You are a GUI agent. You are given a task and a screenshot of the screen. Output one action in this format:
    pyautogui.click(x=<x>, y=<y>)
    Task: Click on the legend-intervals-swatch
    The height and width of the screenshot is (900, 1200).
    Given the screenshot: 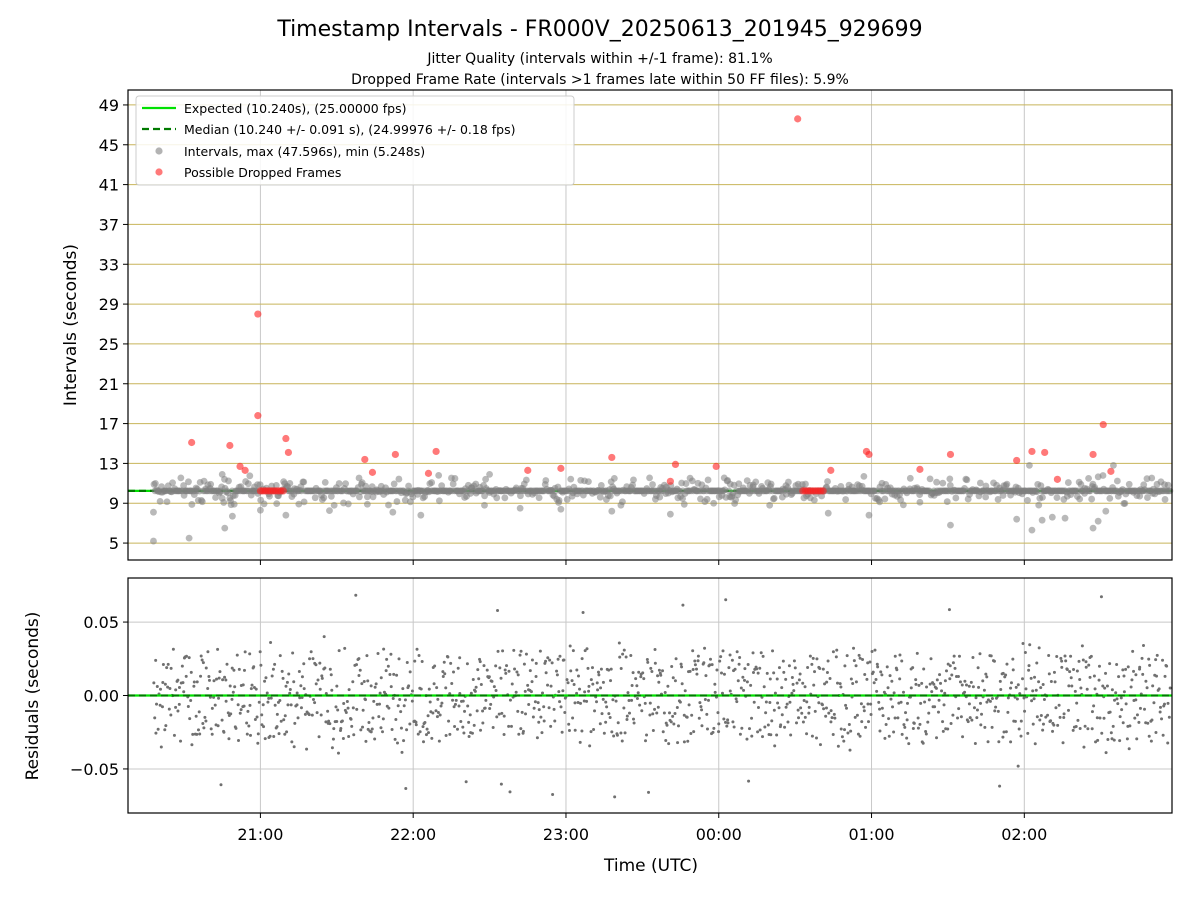 What is the action you would take?
    pyautogui.click(x=159, y=151)
    